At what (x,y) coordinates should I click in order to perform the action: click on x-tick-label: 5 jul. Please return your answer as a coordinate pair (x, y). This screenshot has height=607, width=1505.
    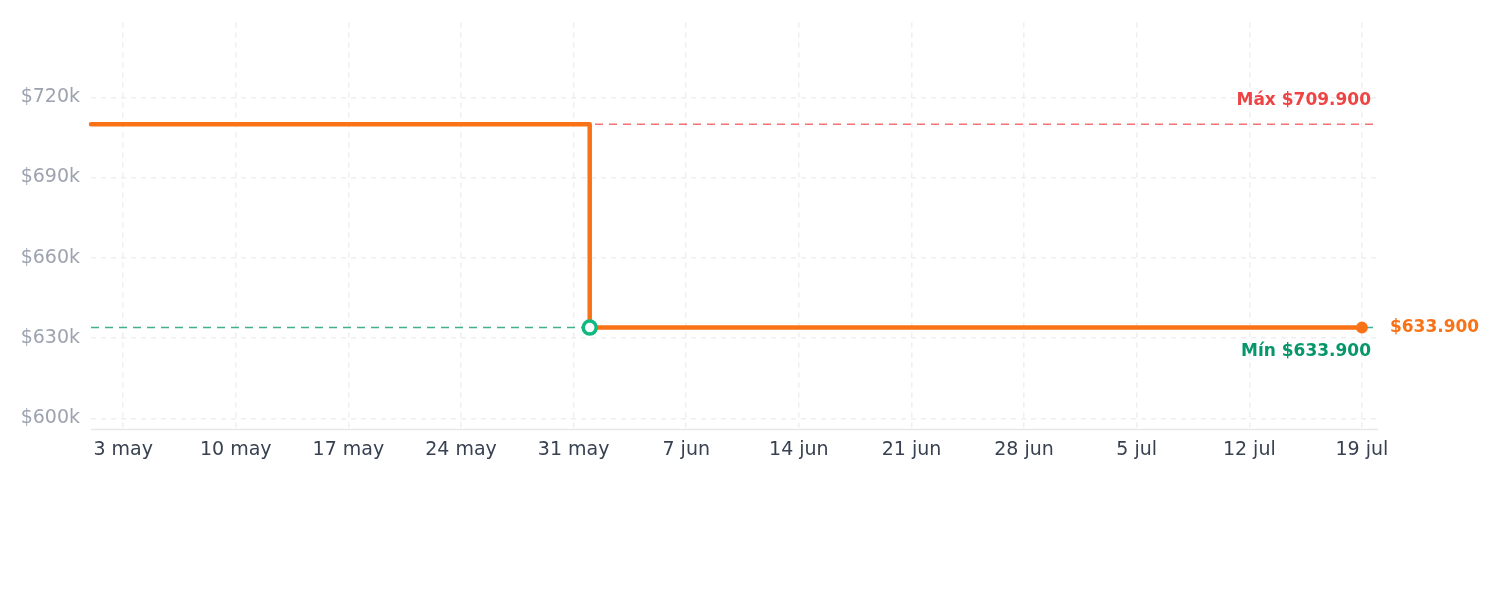
    Looking at the image, I should click on (1137, 448).